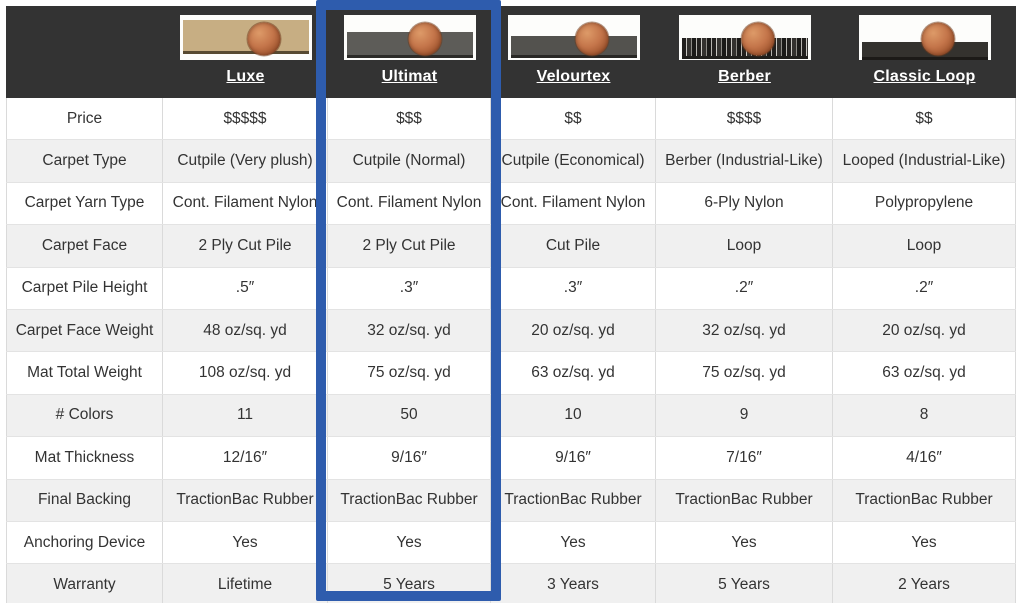  Describe the element at coordinates (573, 76) in the screenshot. I see `product-name-link: Velourtex` at that location.